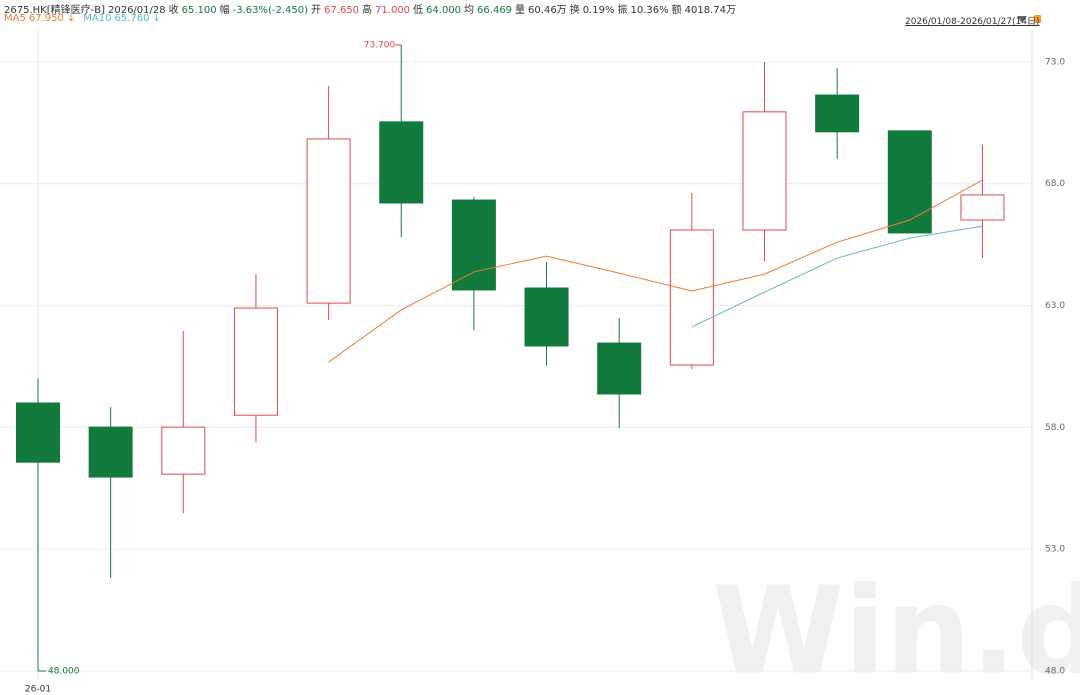  Describe the element at coordinates (649, 10) in the screenshot. I see `header-item: 10.36%` at that location.